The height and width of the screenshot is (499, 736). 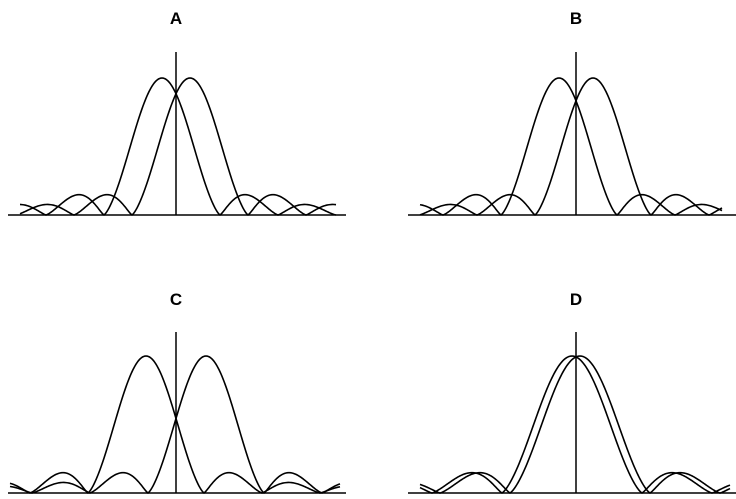 What do you see at coordinates (576, 299) in the screenshot?
I see `panel-label: D` at bounding box center [576, 299].